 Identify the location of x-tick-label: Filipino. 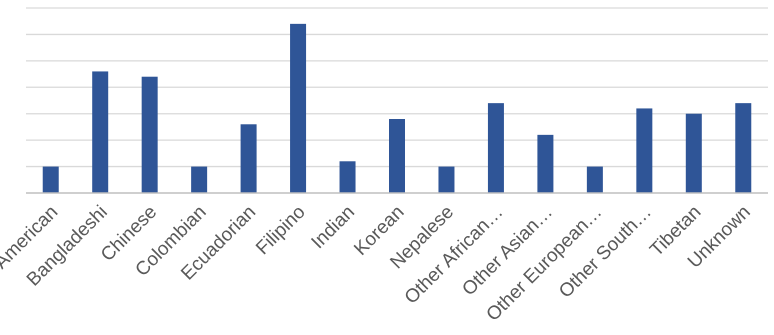
(280, 230).